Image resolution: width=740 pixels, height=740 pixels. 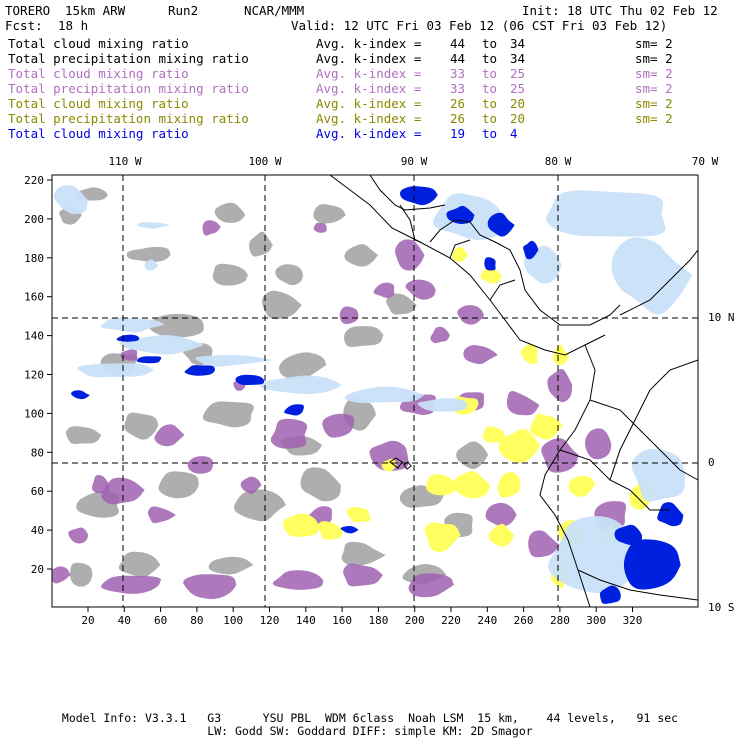 I want to click on model-name: TORERO, so click(x=28, y=10).